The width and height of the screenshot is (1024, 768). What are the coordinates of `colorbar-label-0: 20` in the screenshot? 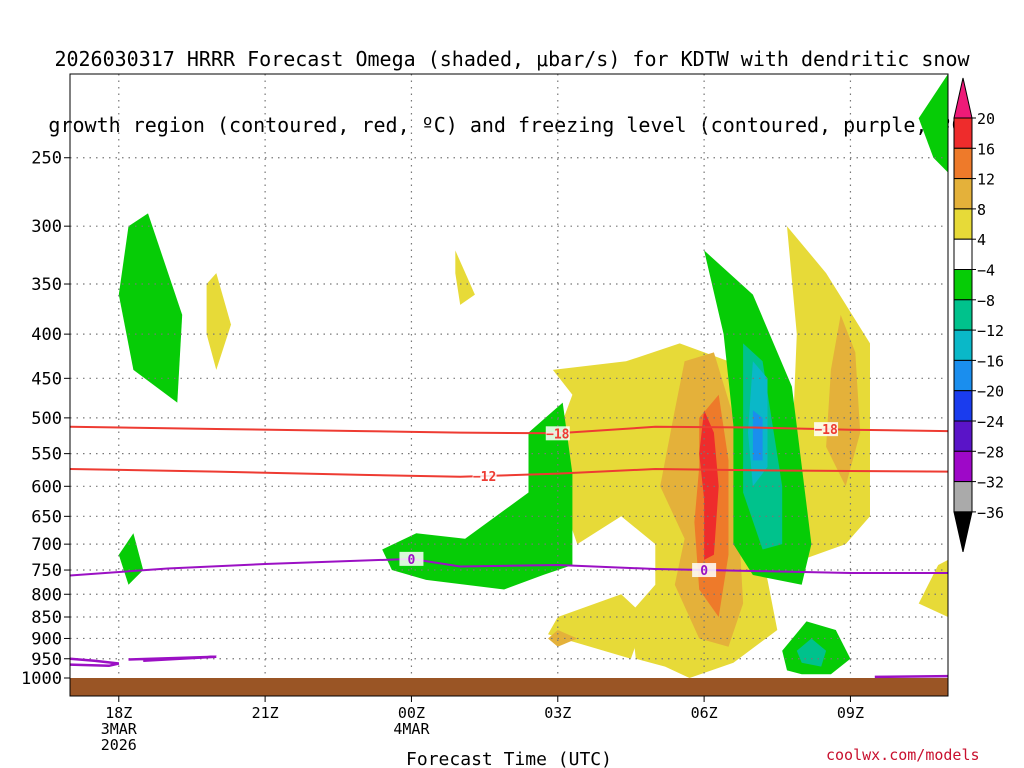 It's located at (986, 119).